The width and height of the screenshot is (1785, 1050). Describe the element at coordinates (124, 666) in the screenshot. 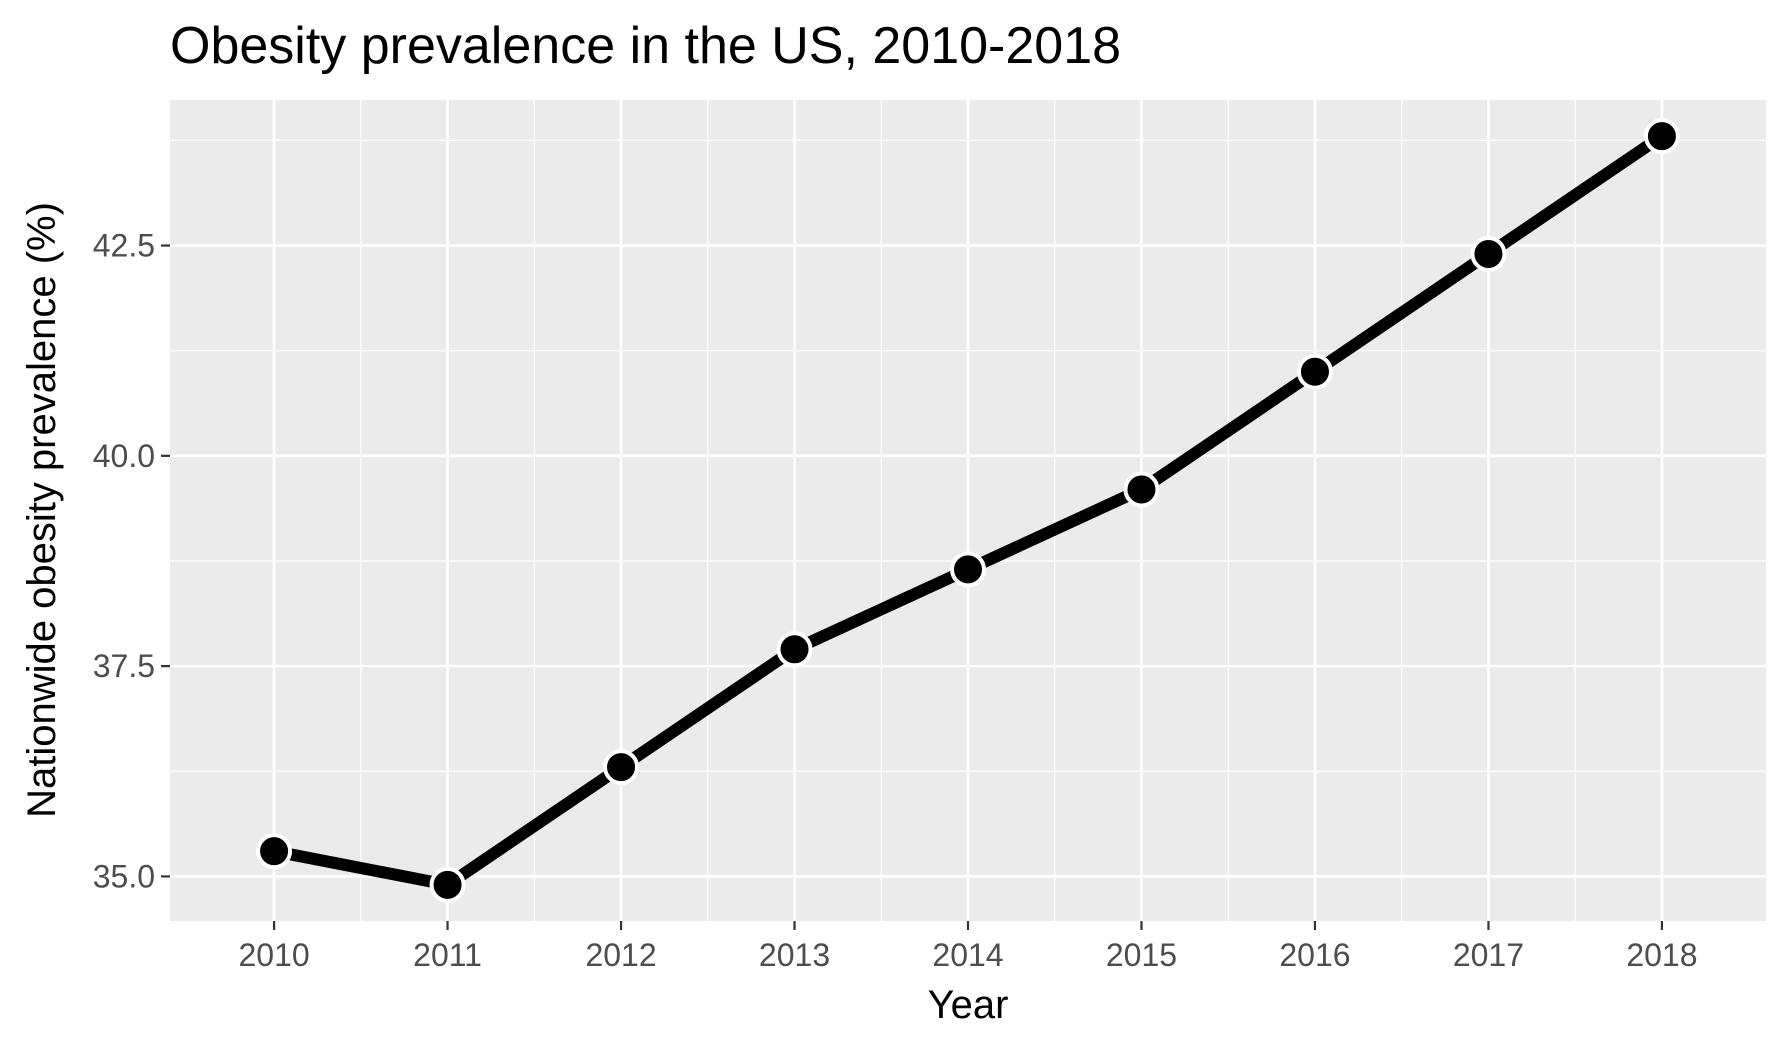

I see `y-tick-label: 37.5` at that location.